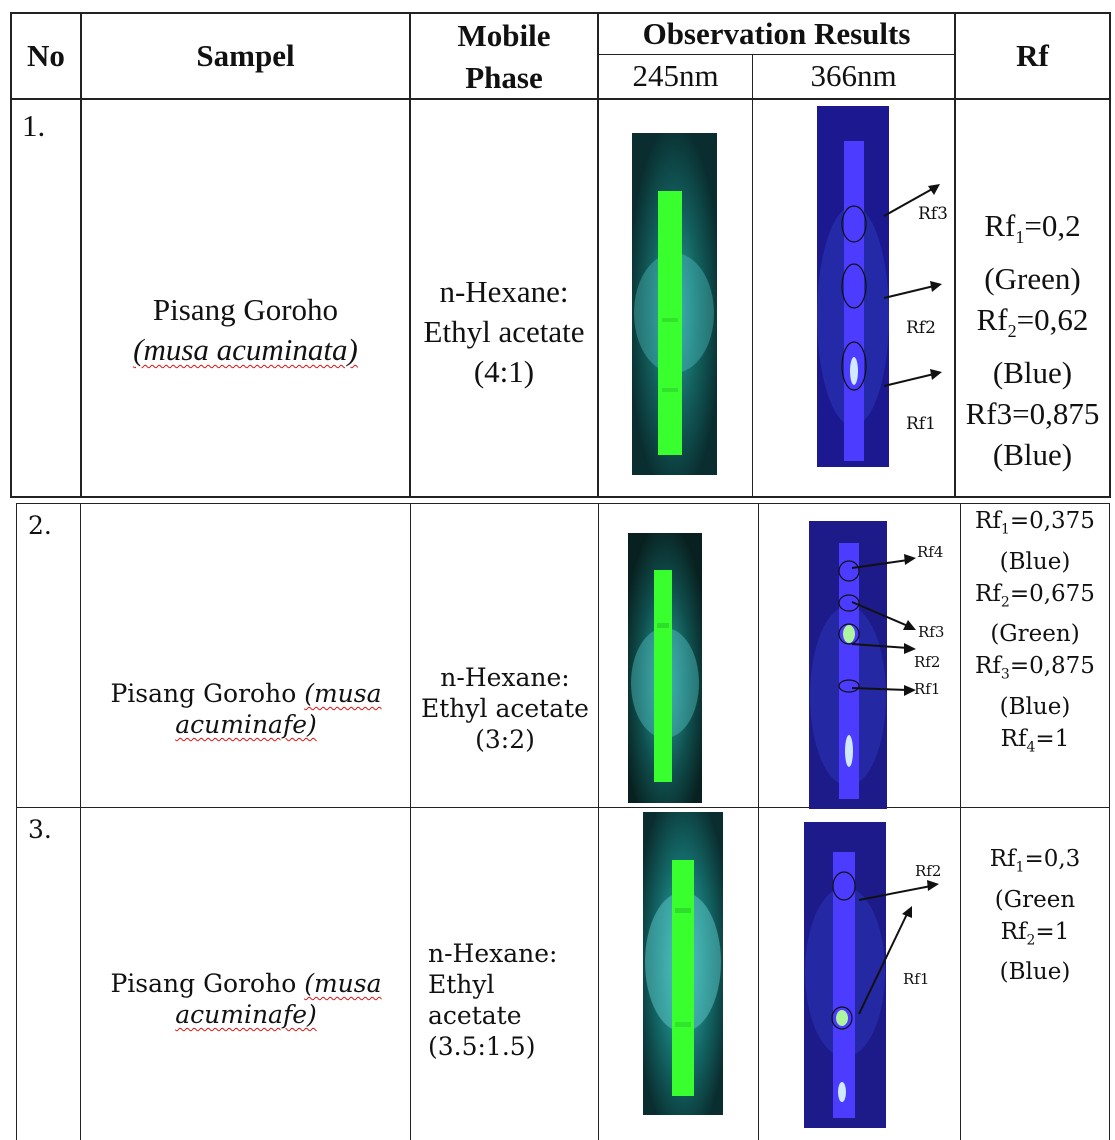 The height and width of the screenshot is (1140, 1115). What do you see at coordinates (505, 739) in the screenshot?
I see `mobile-phase-line: (3:2)` at bounding box center [505, 739].